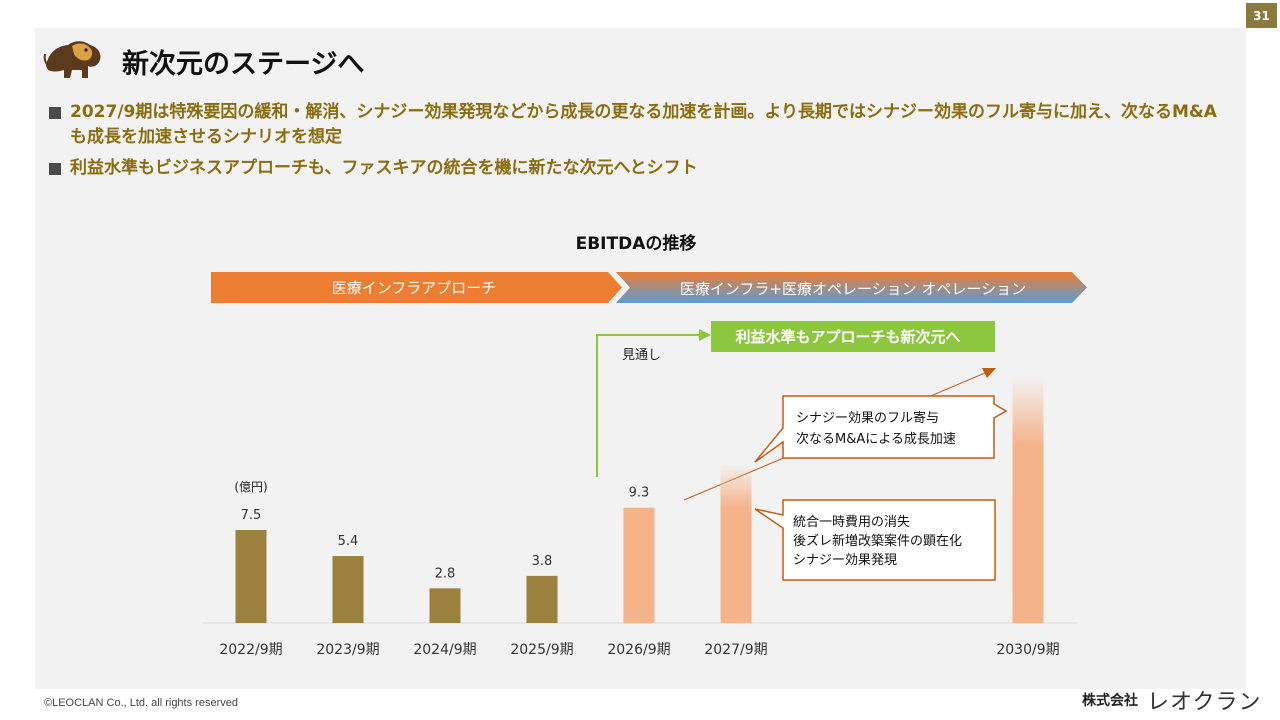 Image resolution: width=1280 pixels, height=720 pixels. Describe the element at coordinates (347, 650) in the screenshot. I see `x-tick-label-2023/9期: 2023/9期` at that location.